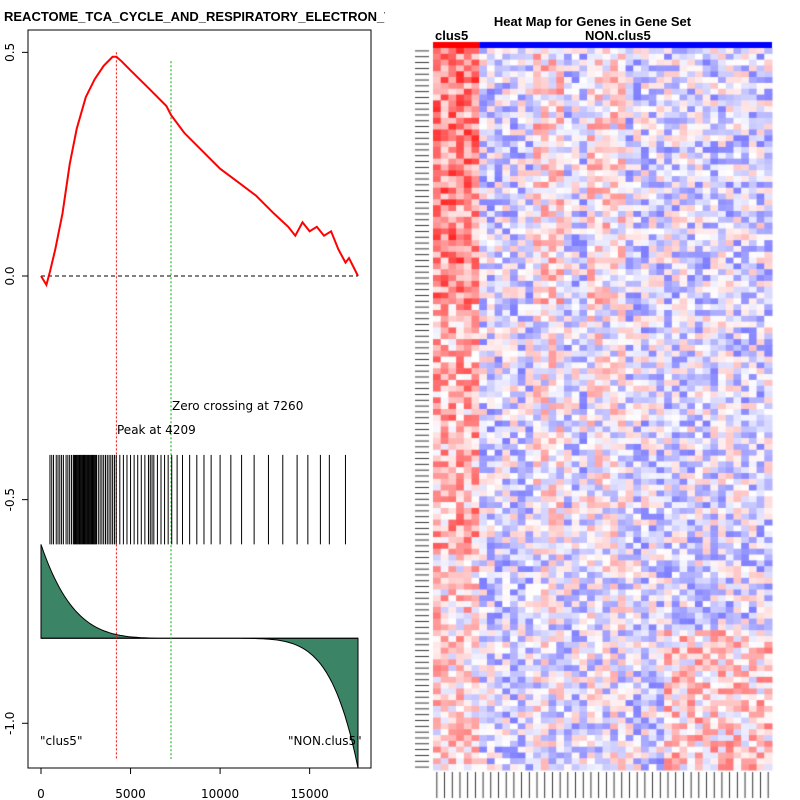  Describe the element at coordinates (130, 793) in the screenshot. I see `x-tick-label: 5000` at that location.